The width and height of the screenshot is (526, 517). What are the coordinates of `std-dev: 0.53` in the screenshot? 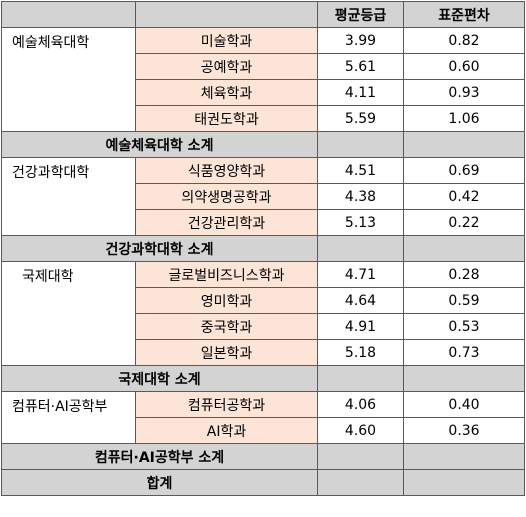 It's located at (464, 326).